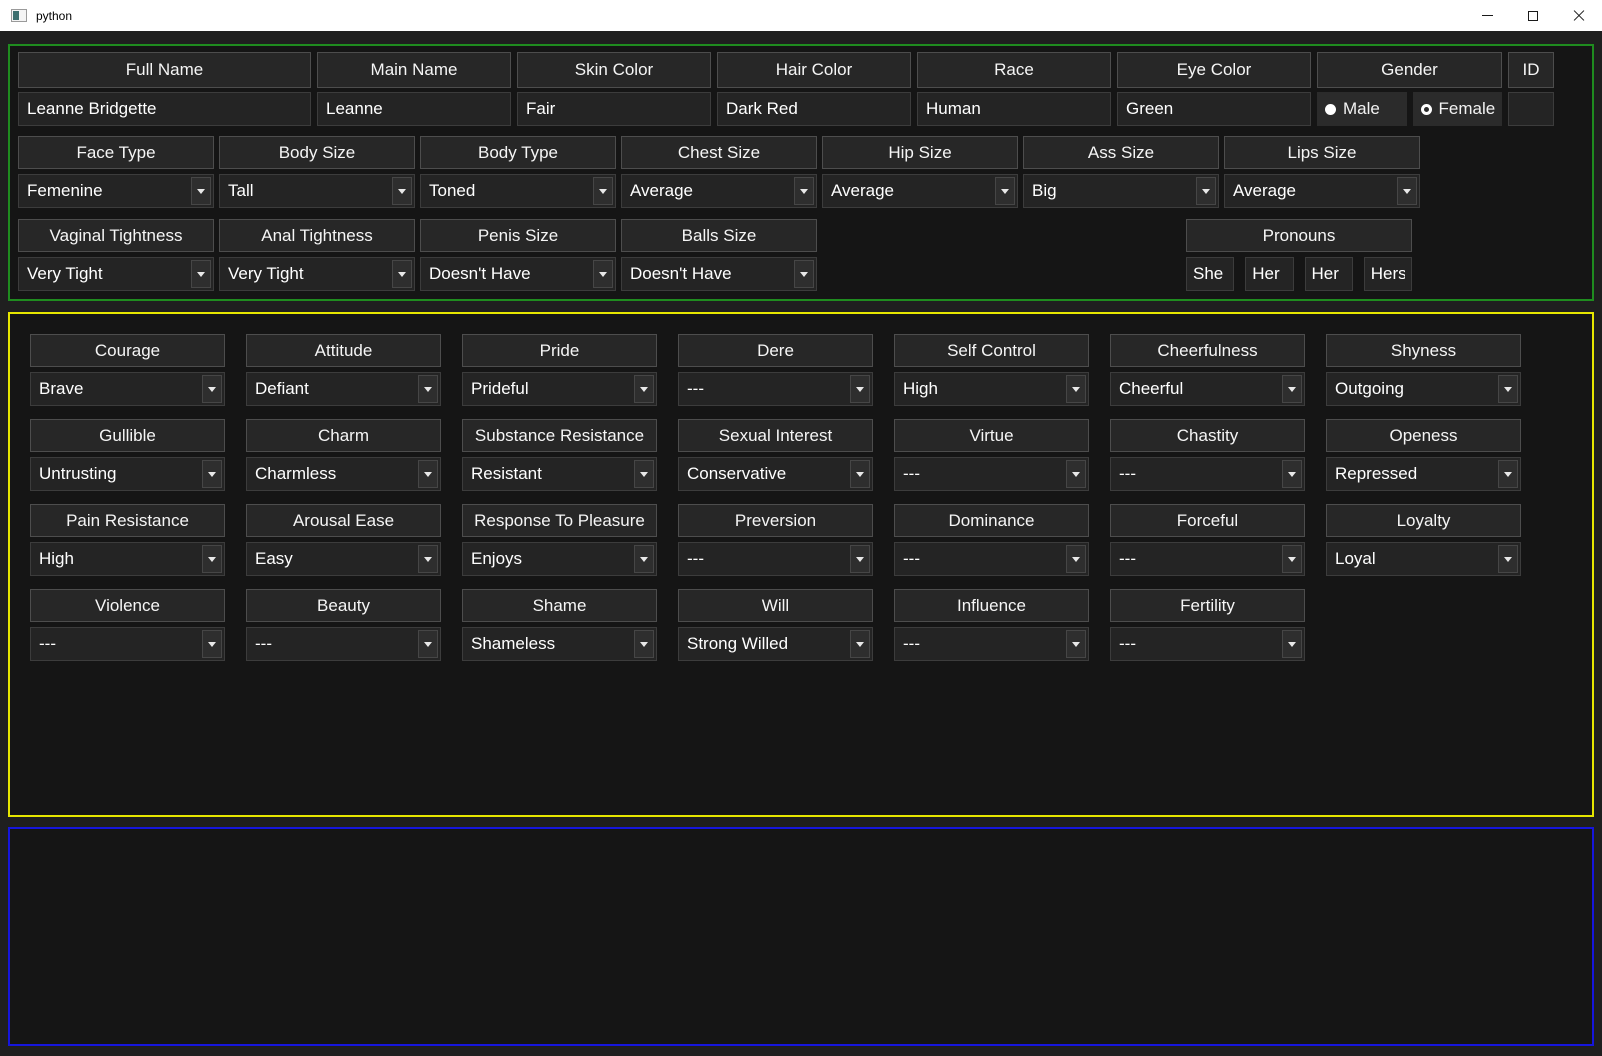  I want to click on maximize-button, so click(1533, 15).